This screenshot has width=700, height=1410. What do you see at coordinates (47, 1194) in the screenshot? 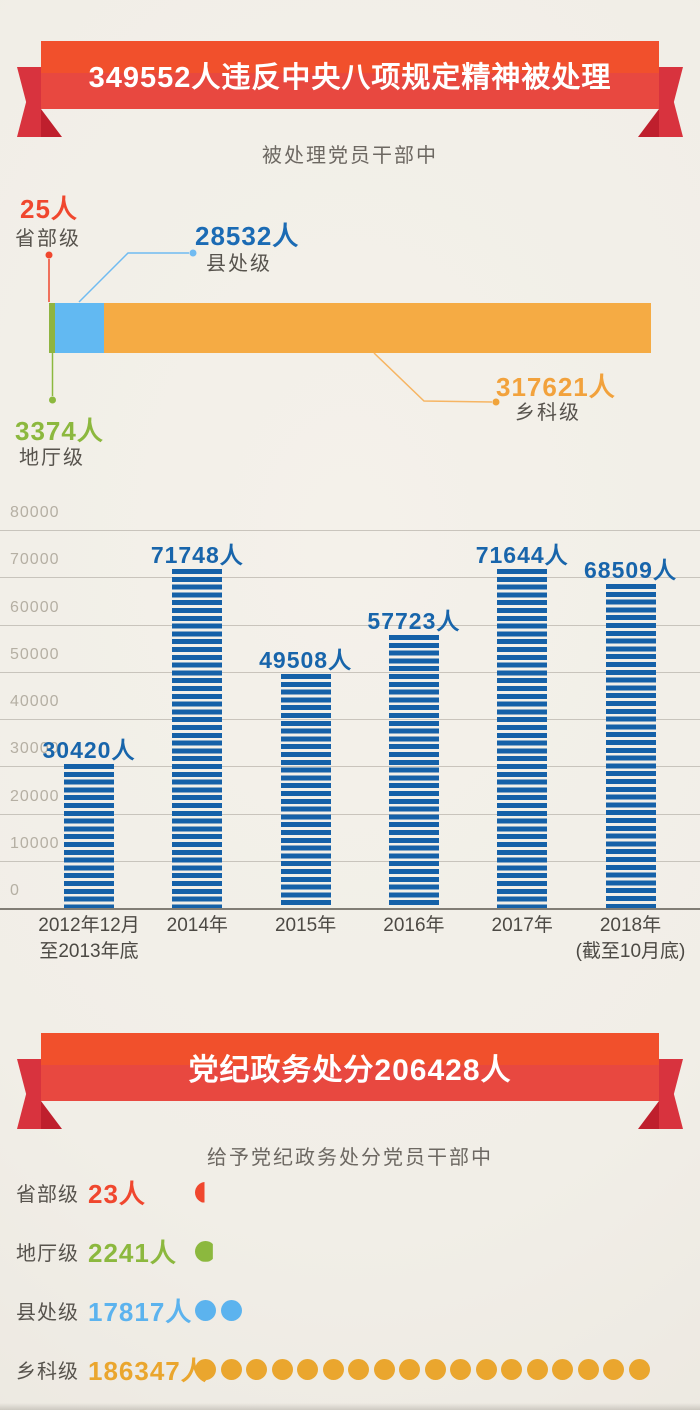
I see `dot-row-label-省部级: 省部级` at bounding box center [47, 1194].